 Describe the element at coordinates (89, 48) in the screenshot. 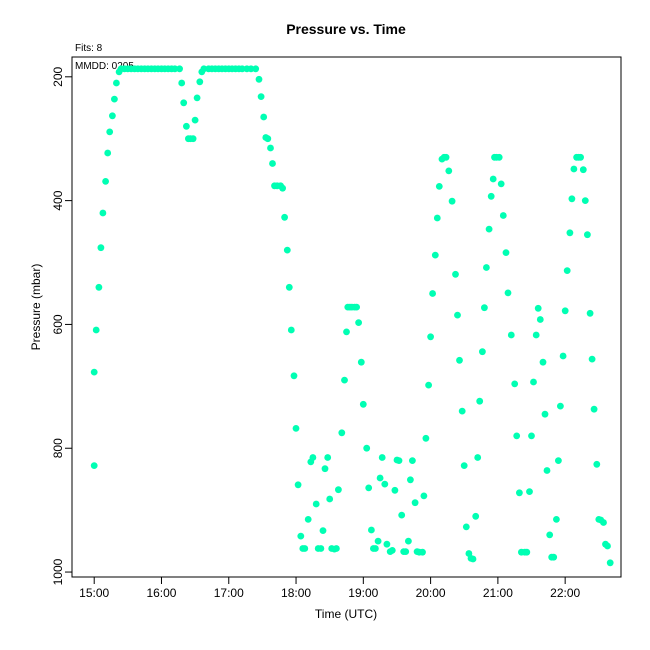

I see `fits-annotation: Fits: 8` at that location.